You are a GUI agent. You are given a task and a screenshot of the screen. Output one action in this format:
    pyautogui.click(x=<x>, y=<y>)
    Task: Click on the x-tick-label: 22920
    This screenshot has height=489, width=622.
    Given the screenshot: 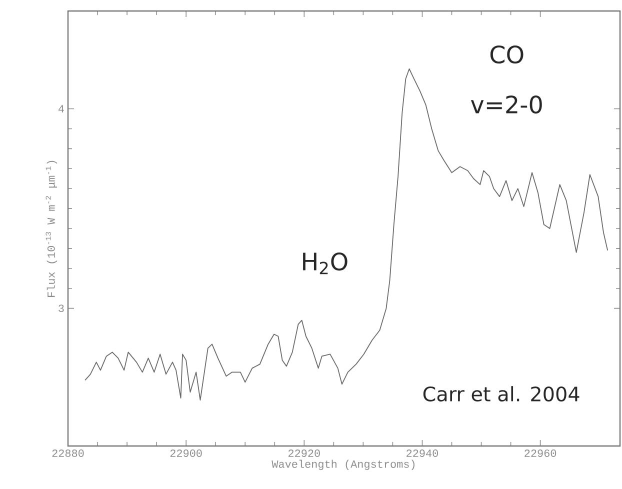 What is the action you would take?
    pyautogui.click(x=304, y=453)
    